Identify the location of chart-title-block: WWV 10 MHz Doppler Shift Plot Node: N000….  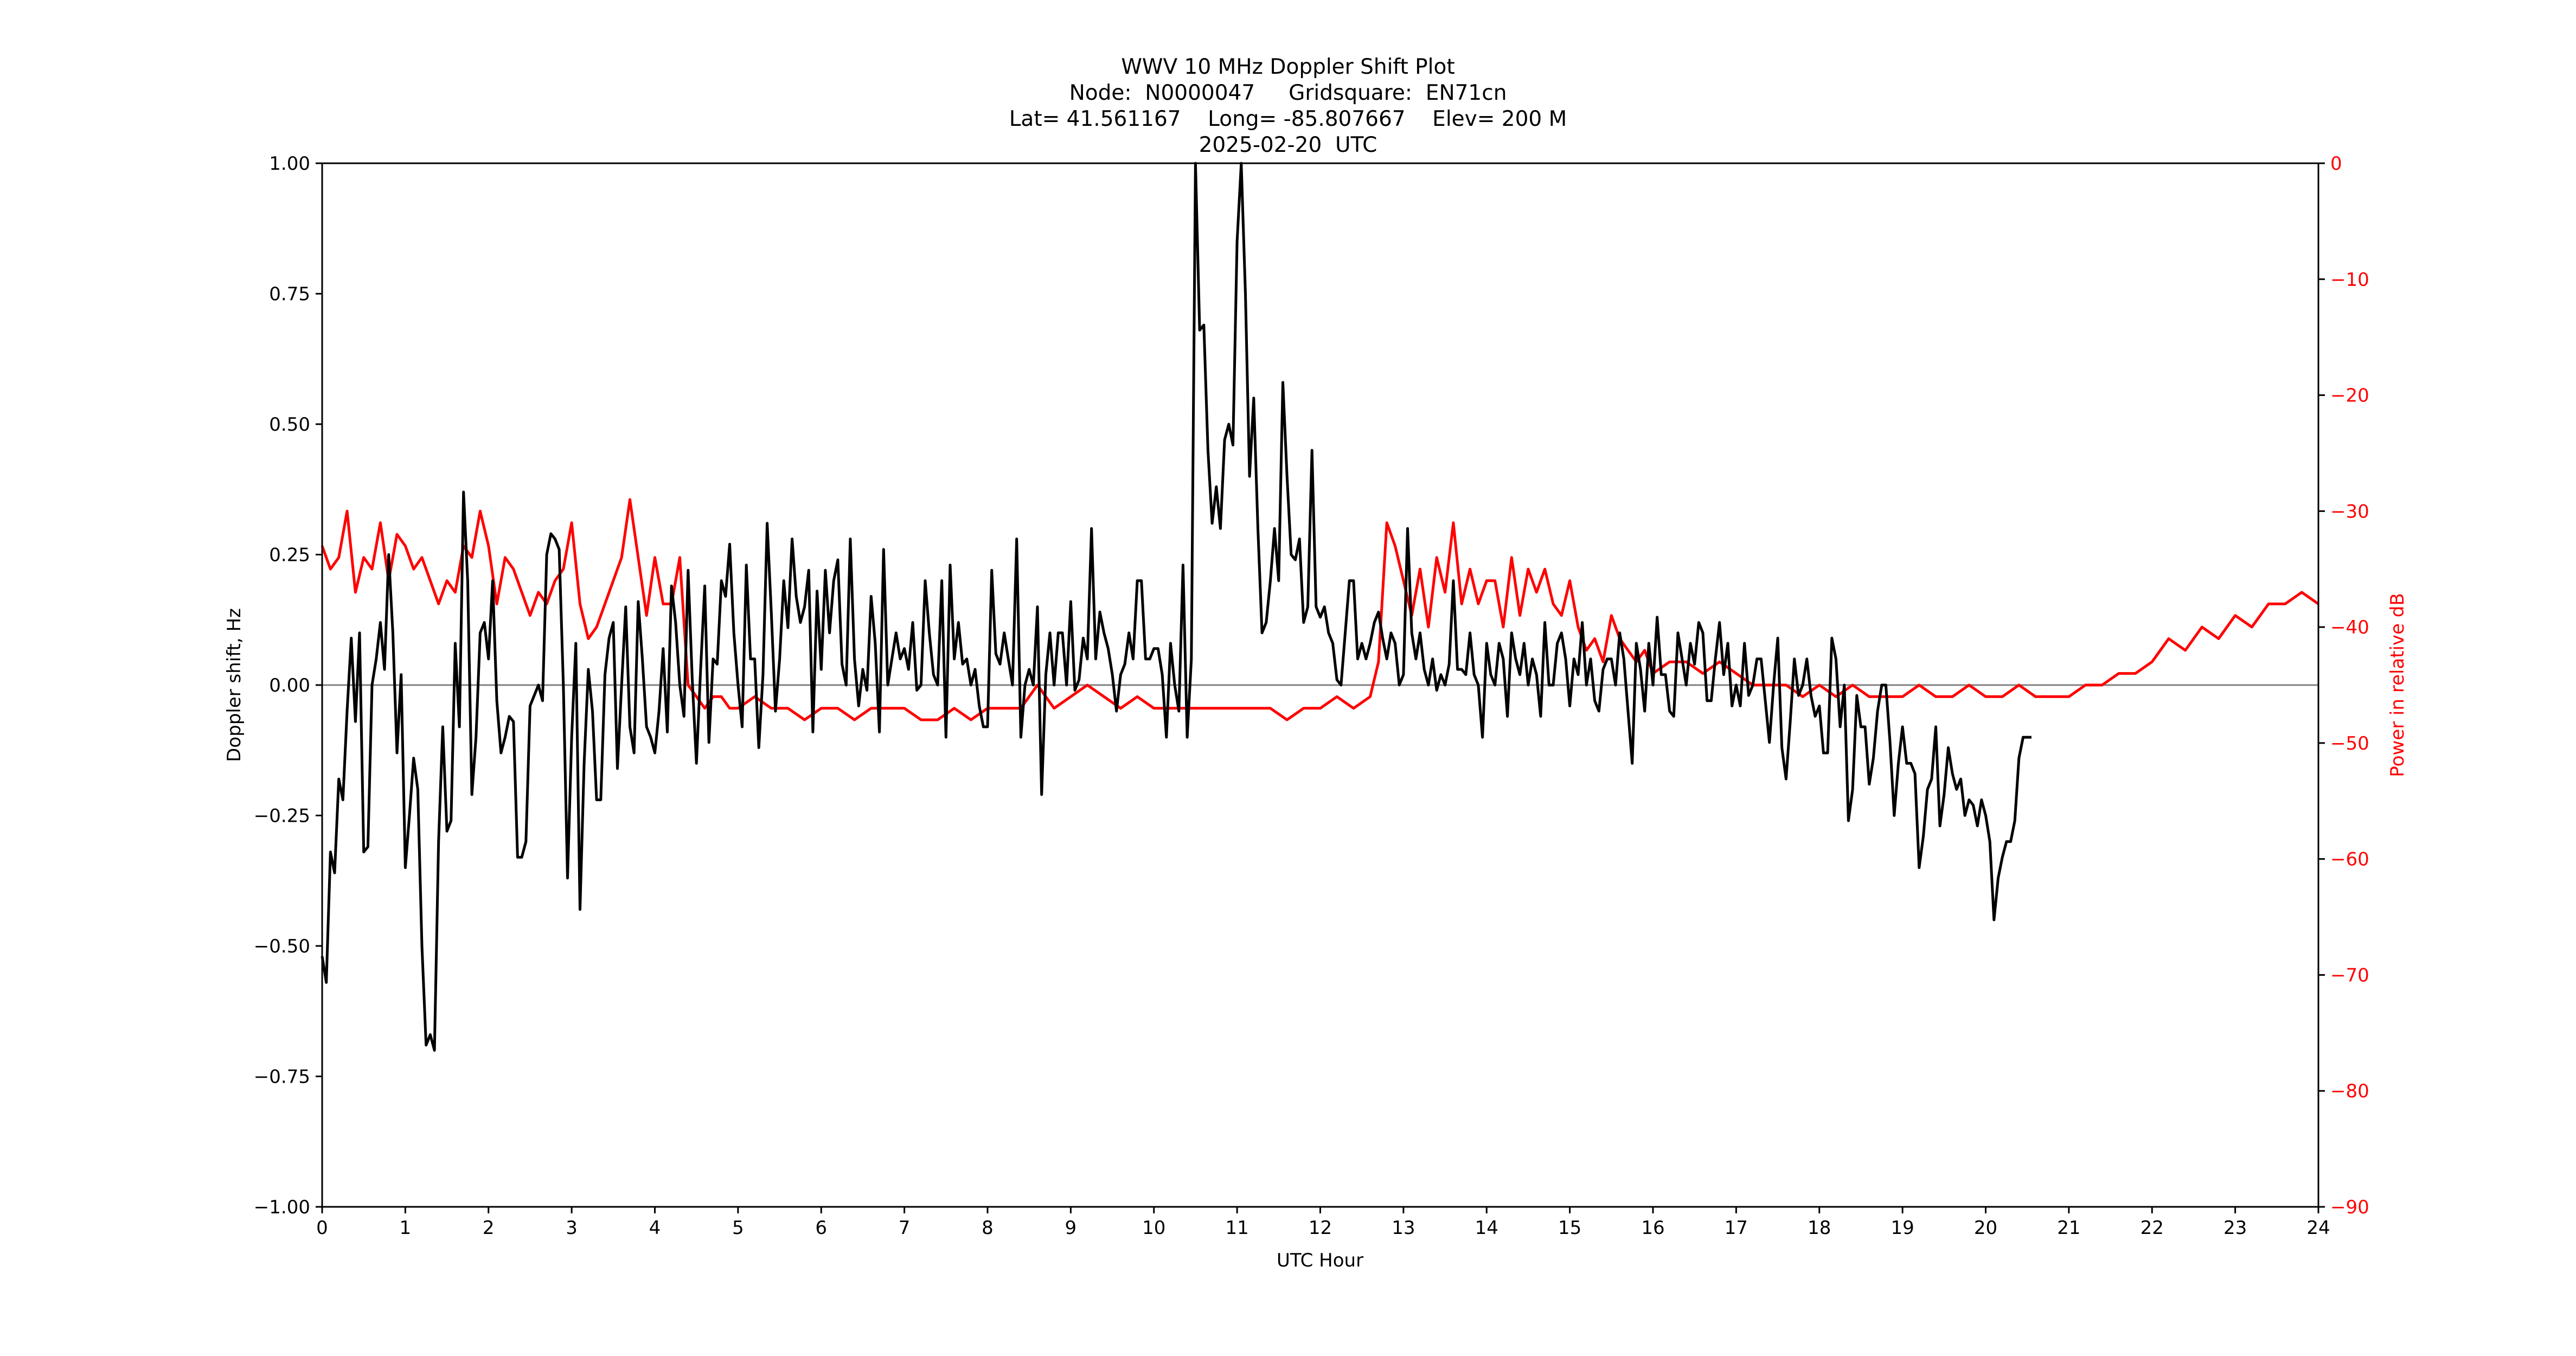
(1288, 106).